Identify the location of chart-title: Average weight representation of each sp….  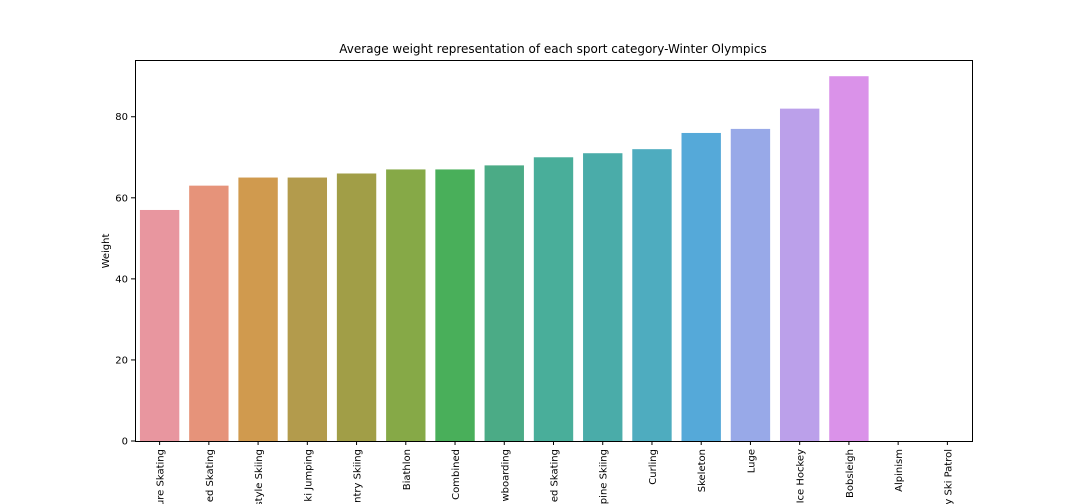
(552, 49).